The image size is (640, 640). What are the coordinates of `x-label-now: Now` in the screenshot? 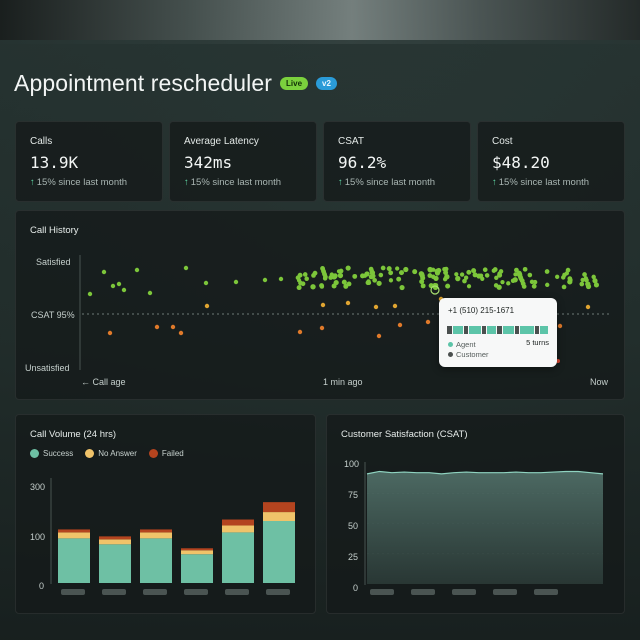 It's located at (599, 382).